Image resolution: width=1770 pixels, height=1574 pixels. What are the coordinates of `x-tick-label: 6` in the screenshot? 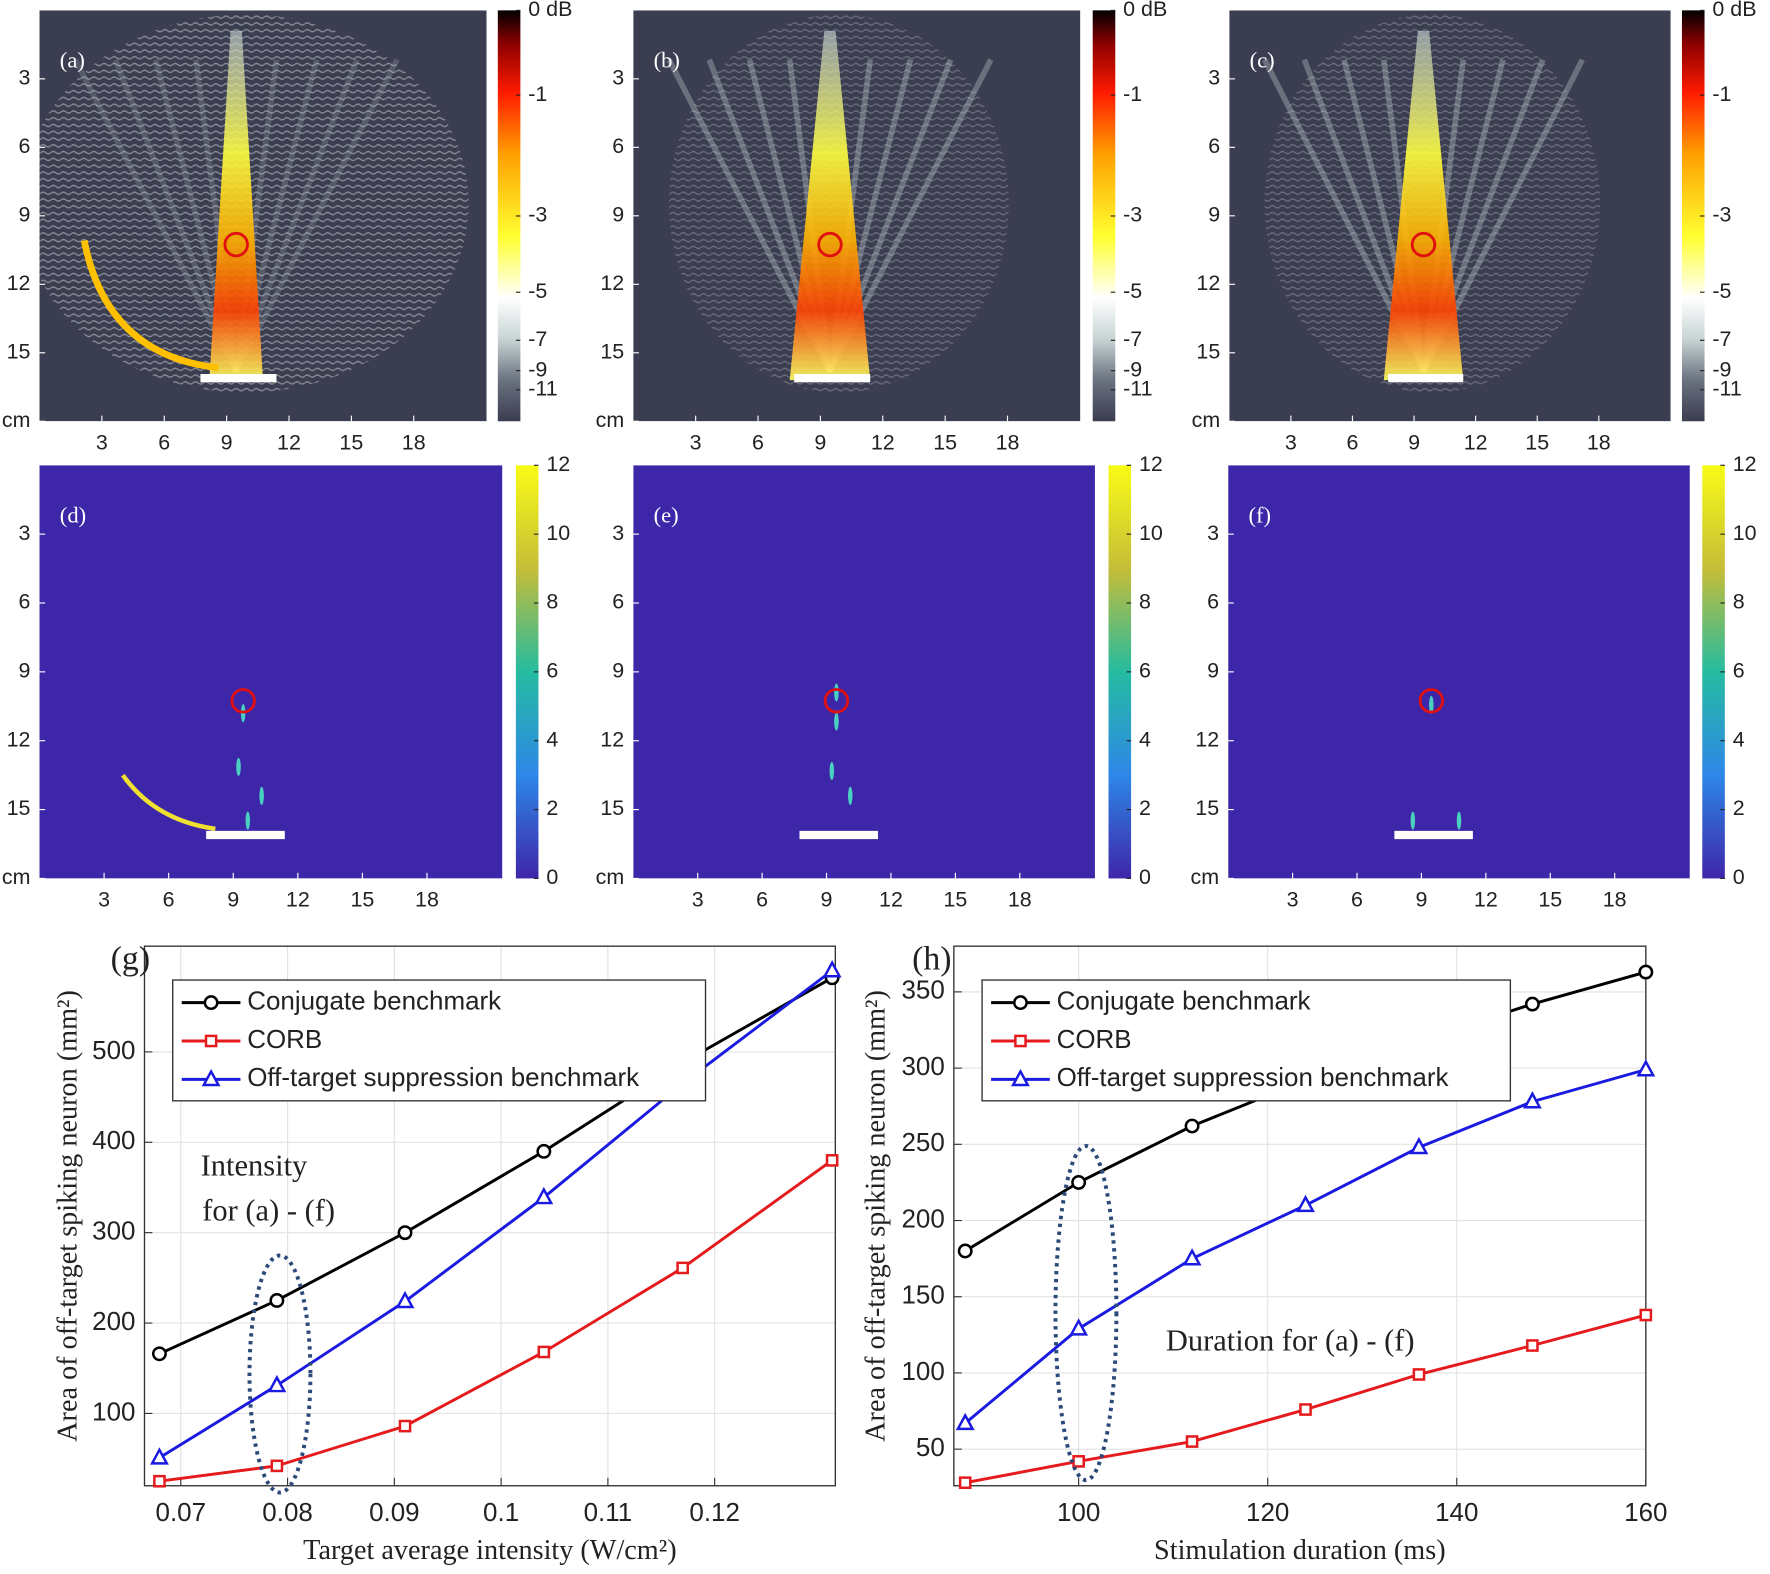 It's located at (758, 442).